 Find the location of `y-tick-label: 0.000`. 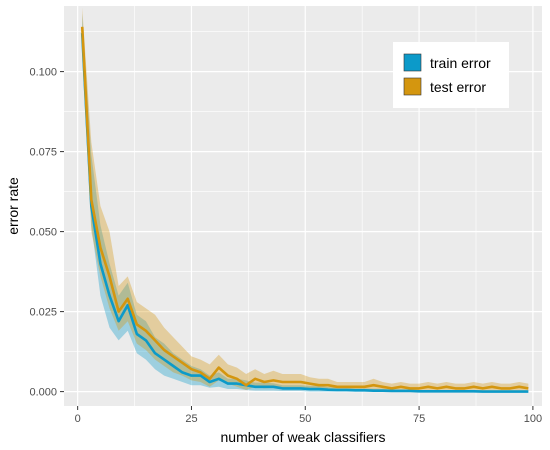

y-tick-label: 0.000 is located at coordinates (43, 393).